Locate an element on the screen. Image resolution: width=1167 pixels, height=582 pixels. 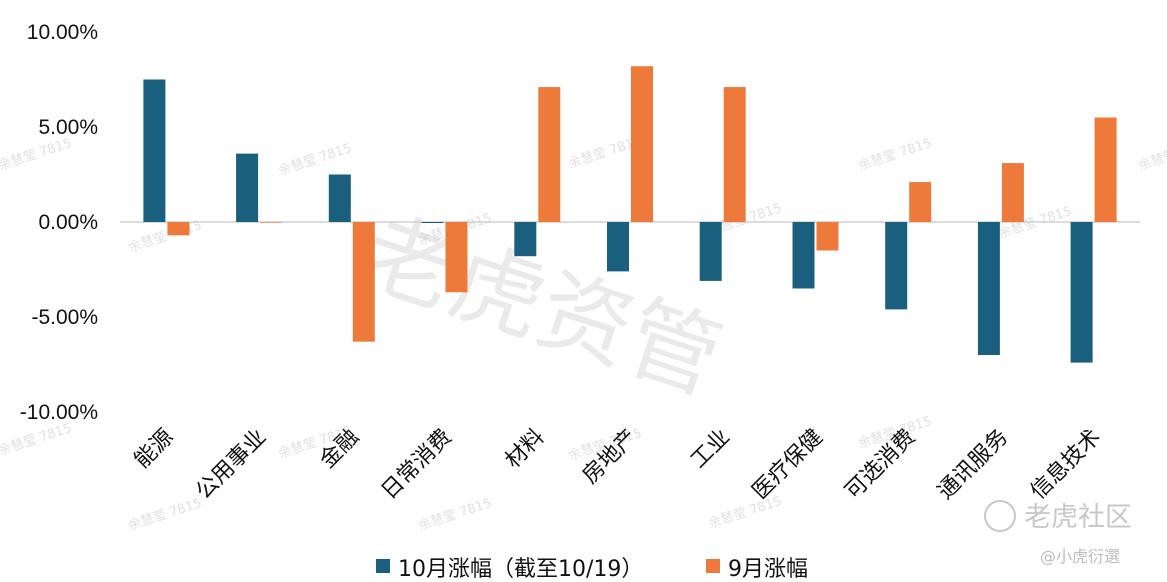
legend-swatch-september is located at coordinates (713, 566).